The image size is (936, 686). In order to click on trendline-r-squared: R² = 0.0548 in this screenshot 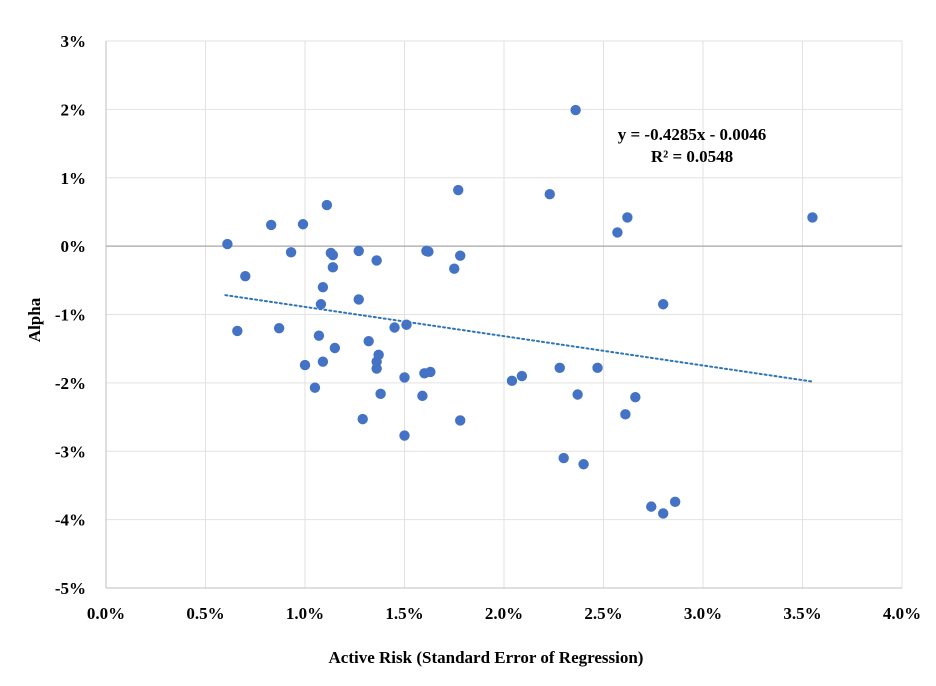, I will do `click(692, 156)`.